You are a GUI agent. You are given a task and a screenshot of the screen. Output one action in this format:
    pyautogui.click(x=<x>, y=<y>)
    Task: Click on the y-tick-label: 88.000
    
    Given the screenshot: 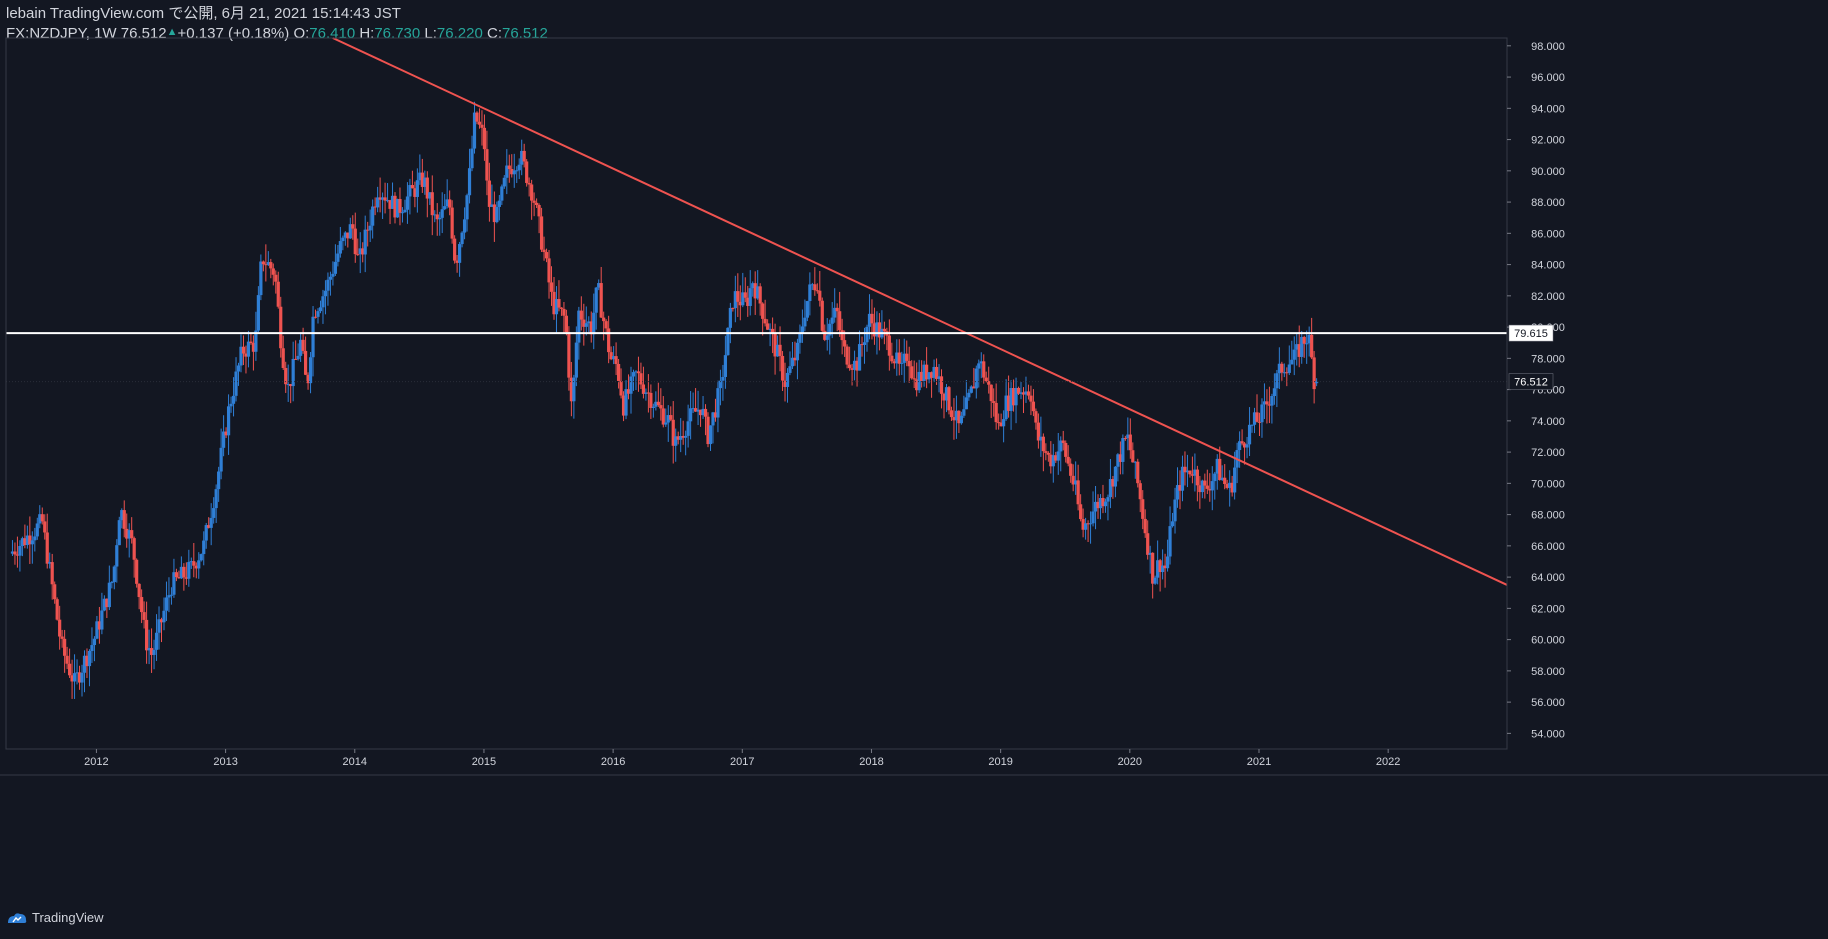 What is the action you would take?
    pyautogui.click(x=1548, y=203)
    